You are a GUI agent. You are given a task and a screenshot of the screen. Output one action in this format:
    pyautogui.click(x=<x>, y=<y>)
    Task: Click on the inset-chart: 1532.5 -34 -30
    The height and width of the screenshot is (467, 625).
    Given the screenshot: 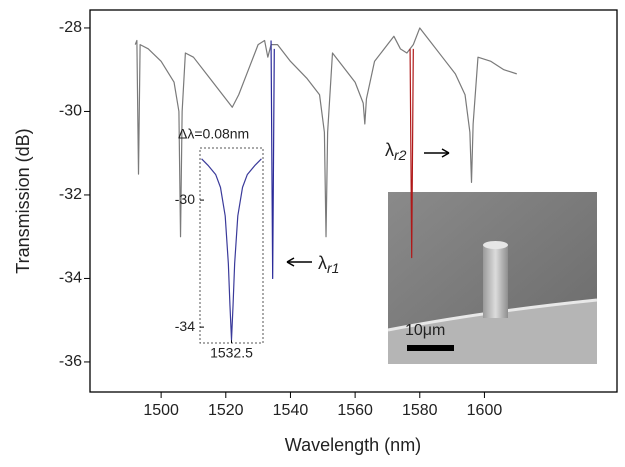 What is the action you would take?
    pyautogui.click(x=219, y=254)
    